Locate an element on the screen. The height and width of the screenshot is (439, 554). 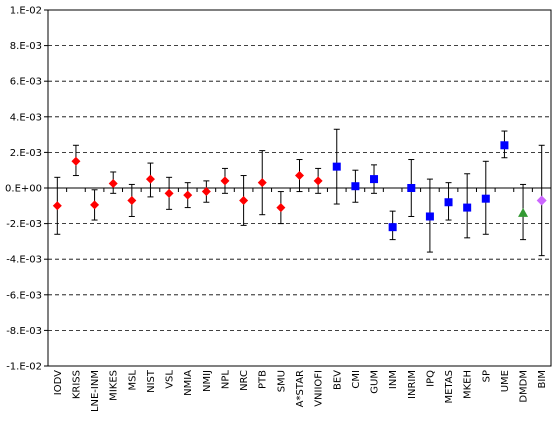
y-tick-label: -8.E-03 is located at coordinates (24, 331).